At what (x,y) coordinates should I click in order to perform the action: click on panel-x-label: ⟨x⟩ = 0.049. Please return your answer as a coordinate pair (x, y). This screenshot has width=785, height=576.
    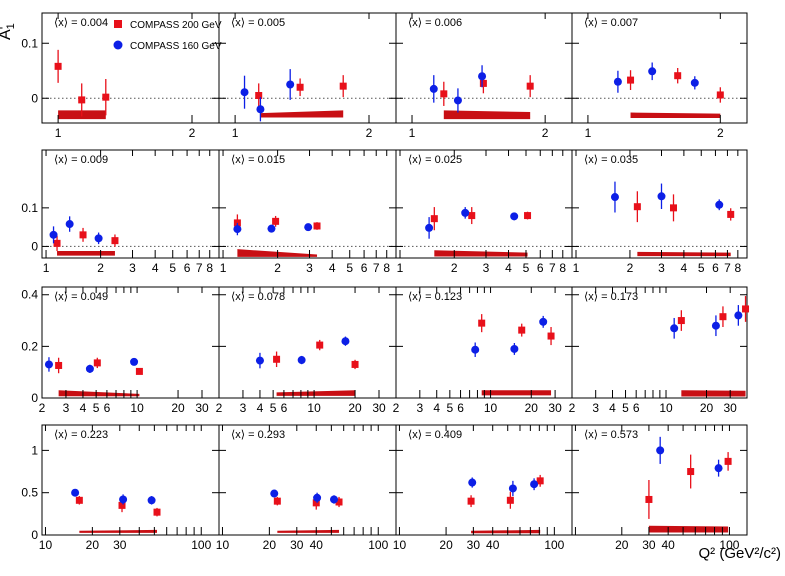
    Looking at the image, I should click on (81, 297).